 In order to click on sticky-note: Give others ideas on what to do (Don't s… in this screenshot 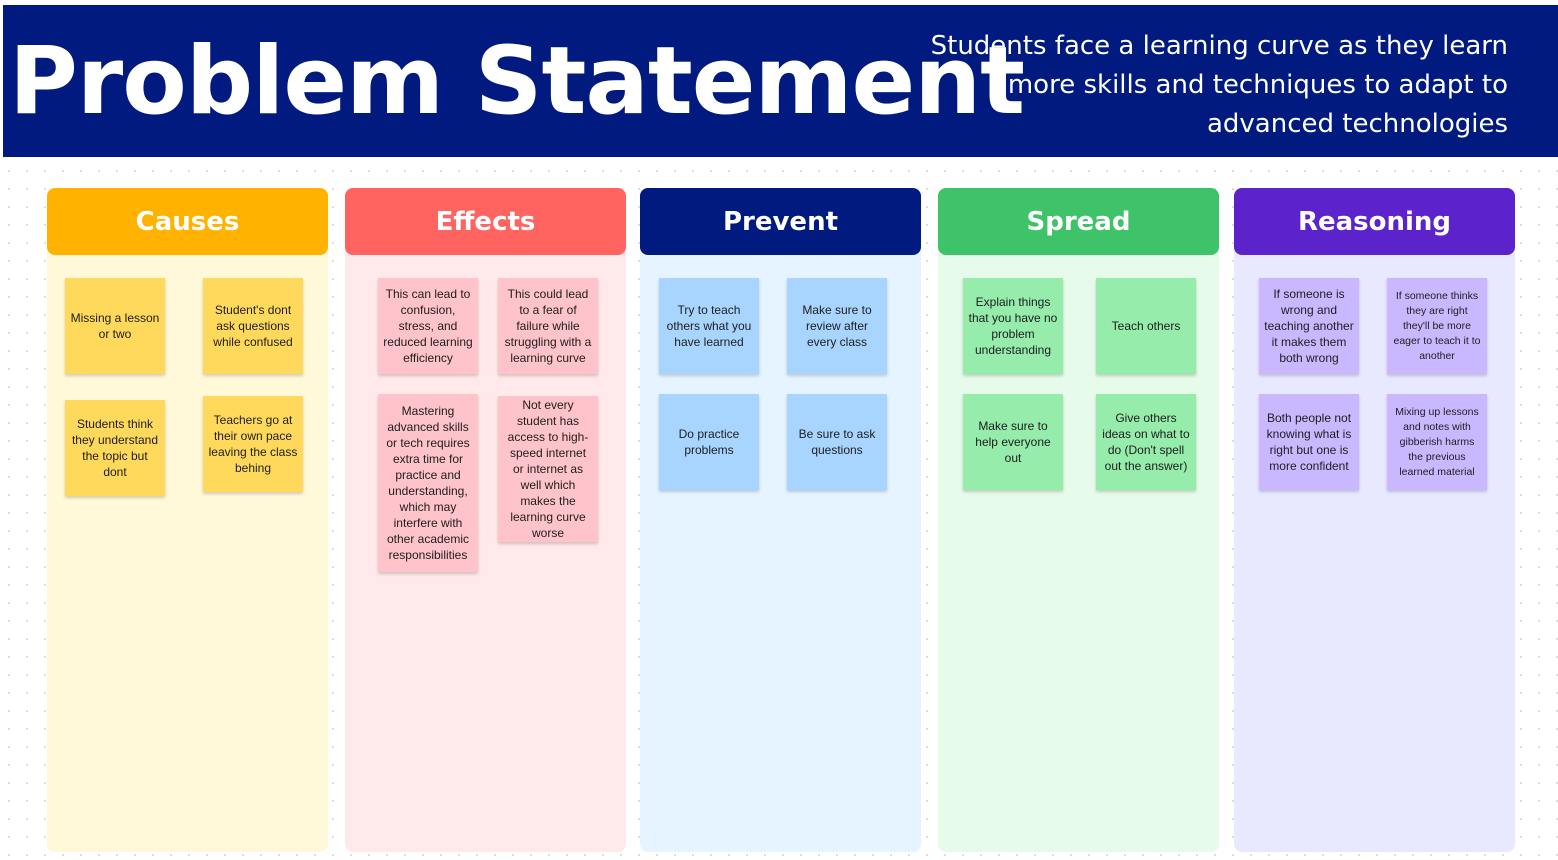, I will do `click(1146, 442)`.